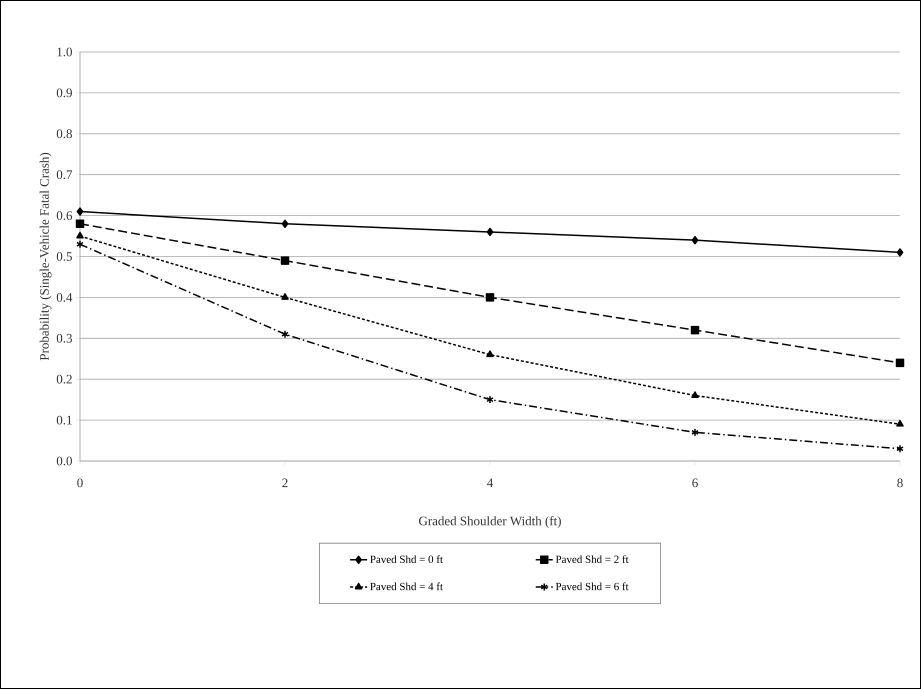  Describe the element at coordinates (80, 483) in the screenshot. I see `x-tick-label: 0` at that location.